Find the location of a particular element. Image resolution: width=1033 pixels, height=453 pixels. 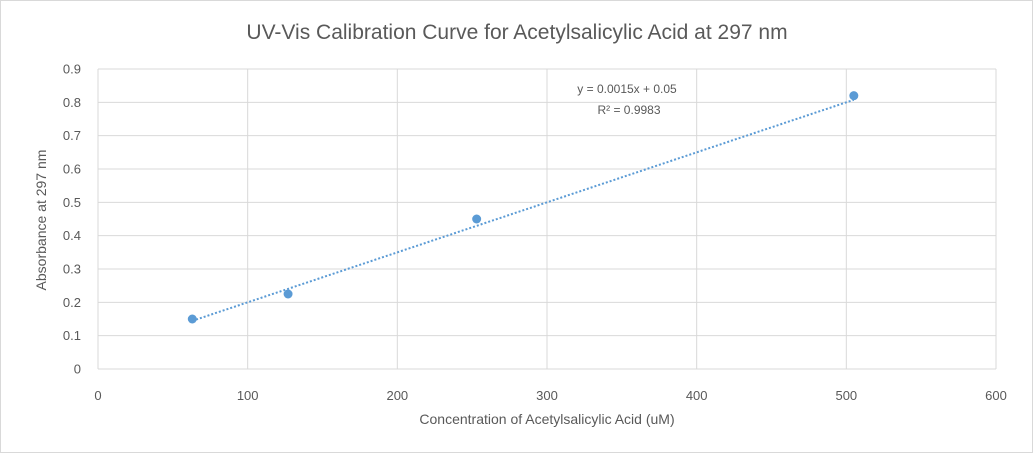

trendline-r-squared: R² = 0.9983 is located at coordinates (628, 110).